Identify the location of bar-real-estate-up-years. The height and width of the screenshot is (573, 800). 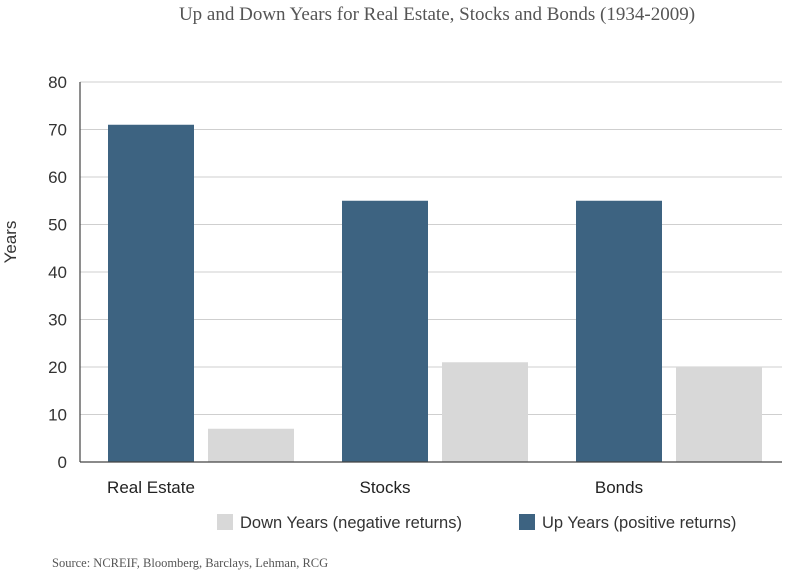
(151, 293).